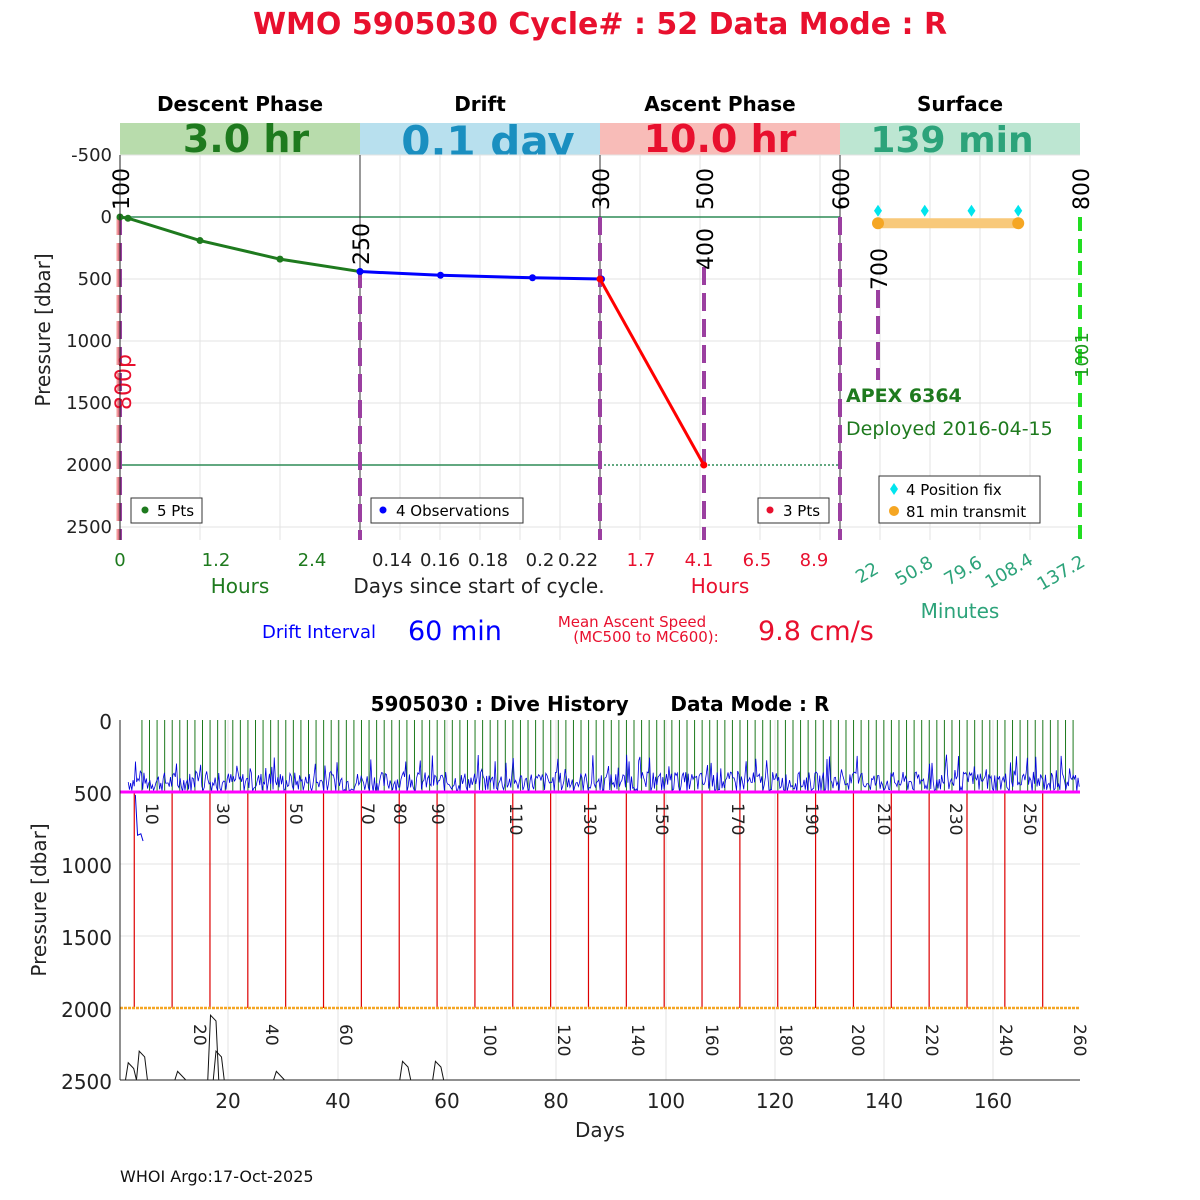 This screenshot has height=1200, width=1200. Describe the element at coordinates (632, 622) in the screenshot. I see `ascent-speed-label-1: Mean Ascent Speed` at that location.